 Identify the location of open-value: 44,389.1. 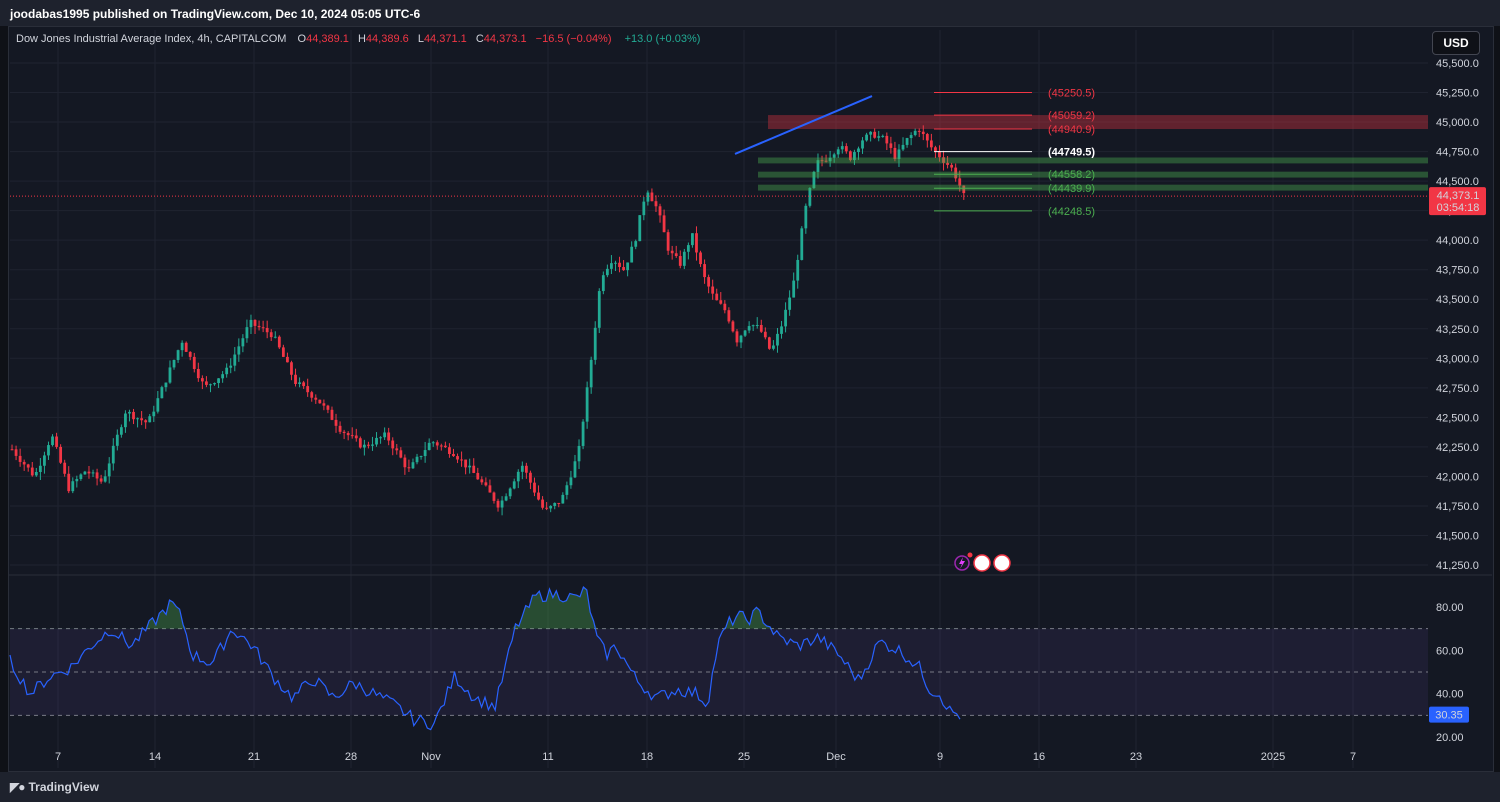
(327, 39).